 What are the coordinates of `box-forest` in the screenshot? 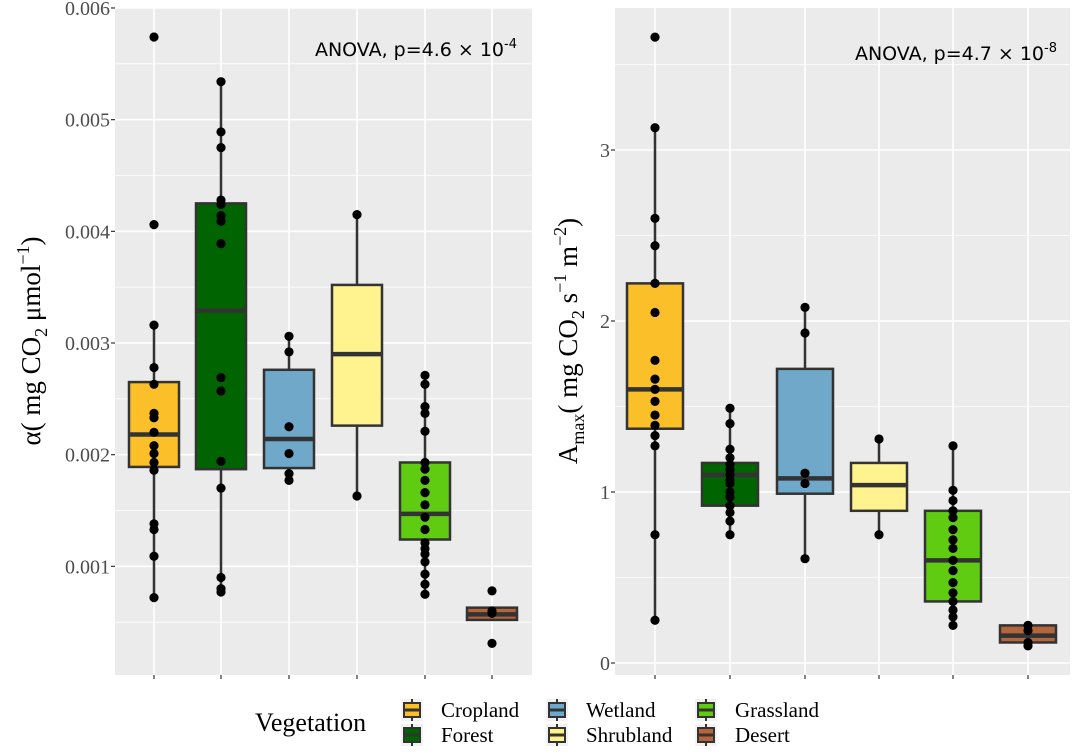 It's located at (730, 471).